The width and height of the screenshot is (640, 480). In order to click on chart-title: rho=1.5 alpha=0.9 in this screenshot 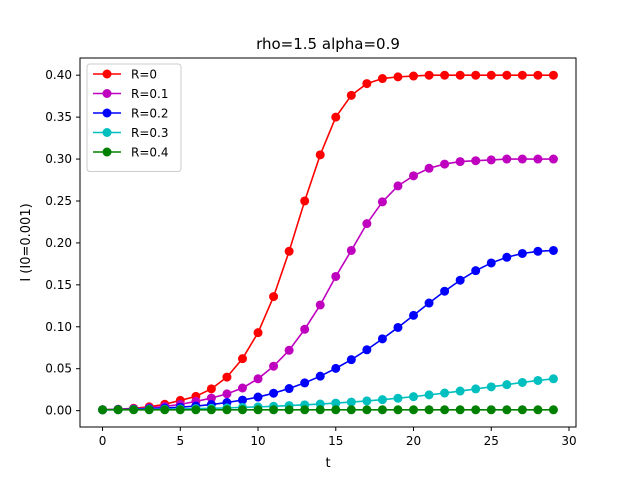, I will do `click(328, 44)`.